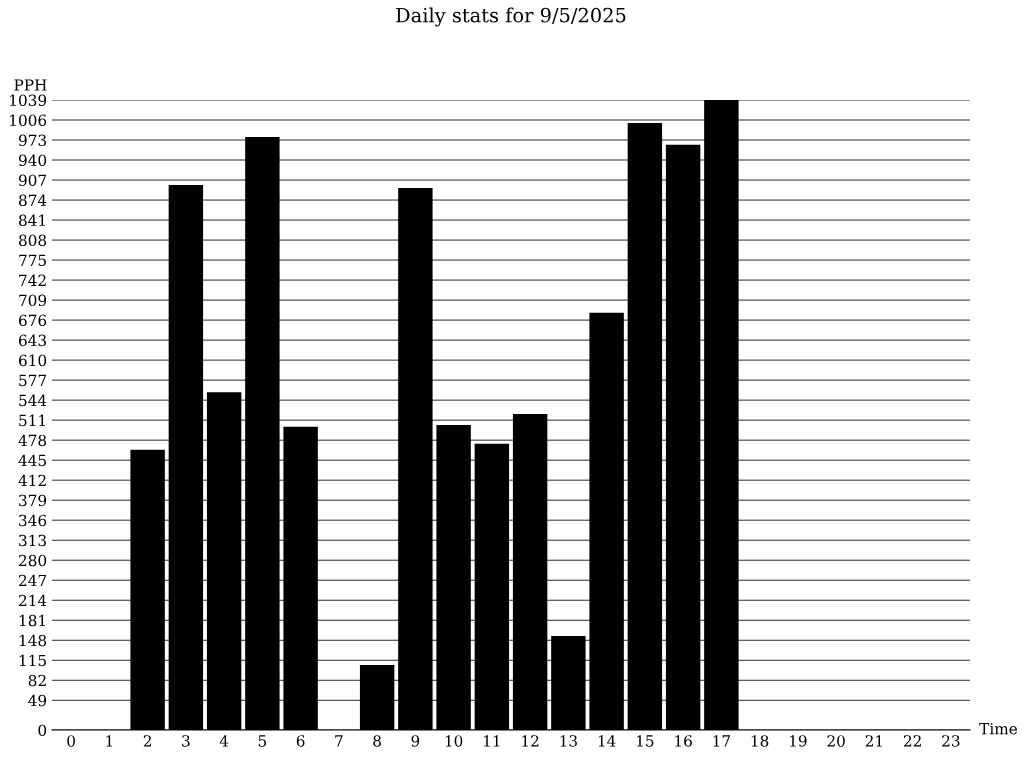  What do you see at coordinates (262, 741) in the screenshot?
I see `x-tick-label: 5` at bounding box center [262, 741].